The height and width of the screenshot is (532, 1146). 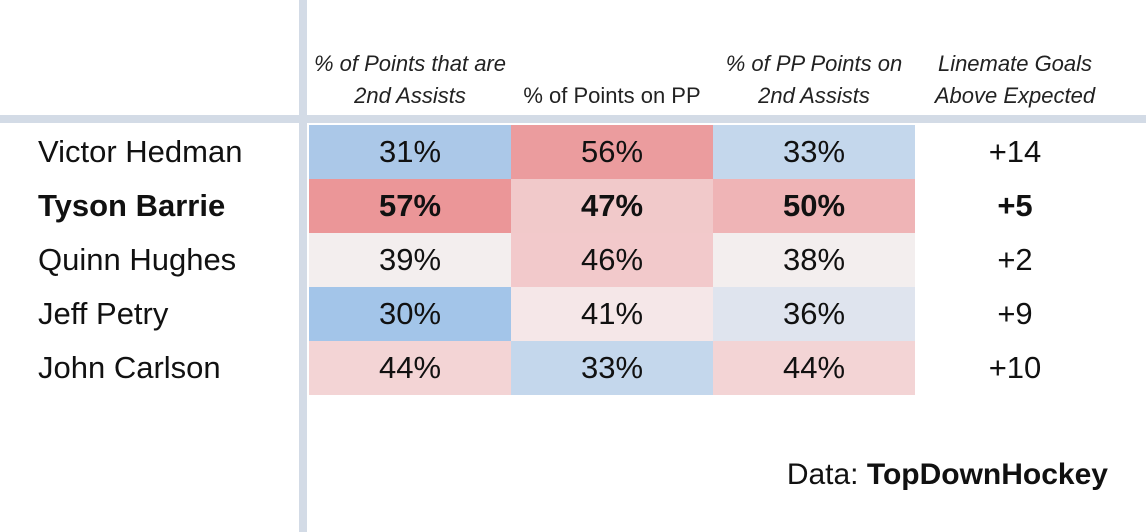 I want to click on table-cell: +5, so click(x=1015, y=205).